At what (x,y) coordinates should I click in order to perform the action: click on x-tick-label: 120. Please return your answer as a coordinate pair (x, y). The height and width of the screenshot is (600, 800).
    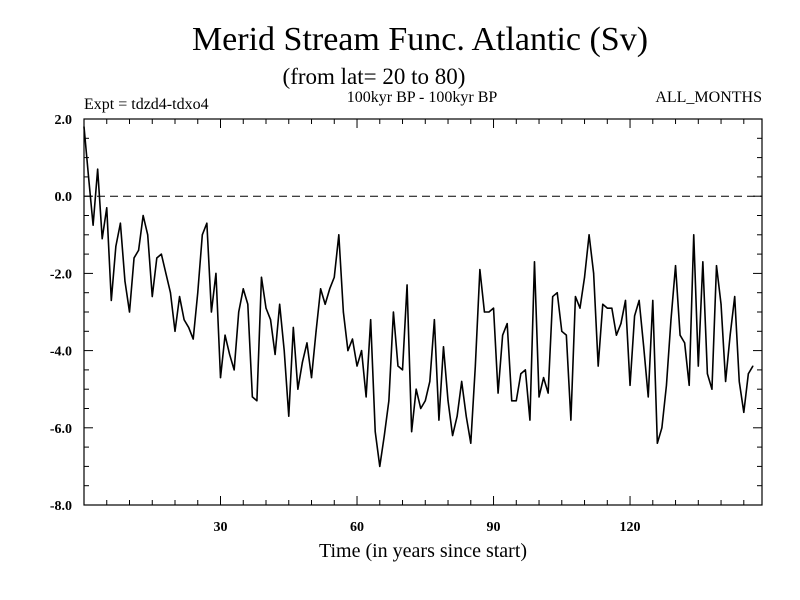
    Looking at the image, I should click on (630, 527).